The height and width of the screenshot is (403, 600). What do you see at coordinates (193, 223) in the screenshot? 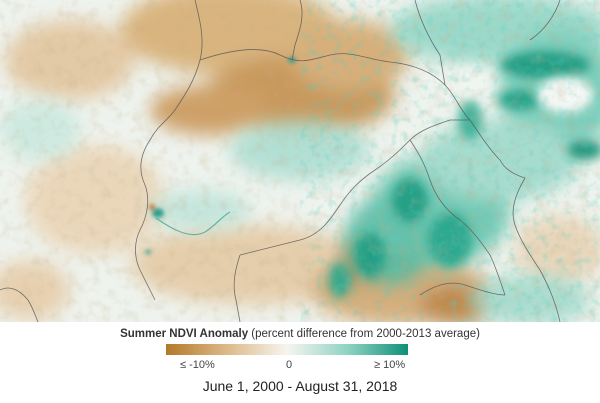
I see `river` at bounding box center [193, 223].